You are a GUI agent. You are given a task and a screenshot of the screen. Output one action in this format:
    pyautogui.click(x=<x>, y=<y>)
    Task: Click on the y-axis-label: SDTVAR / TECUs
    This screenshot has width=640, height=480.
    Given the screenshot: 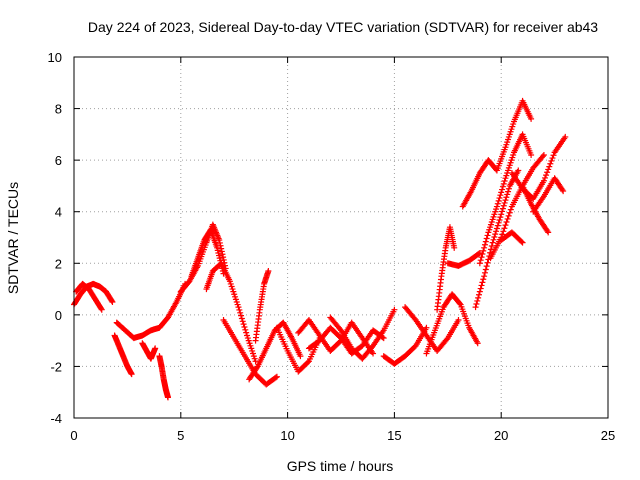 What is the action you would take?
    pyautogui.click(x=13, y=238)
    